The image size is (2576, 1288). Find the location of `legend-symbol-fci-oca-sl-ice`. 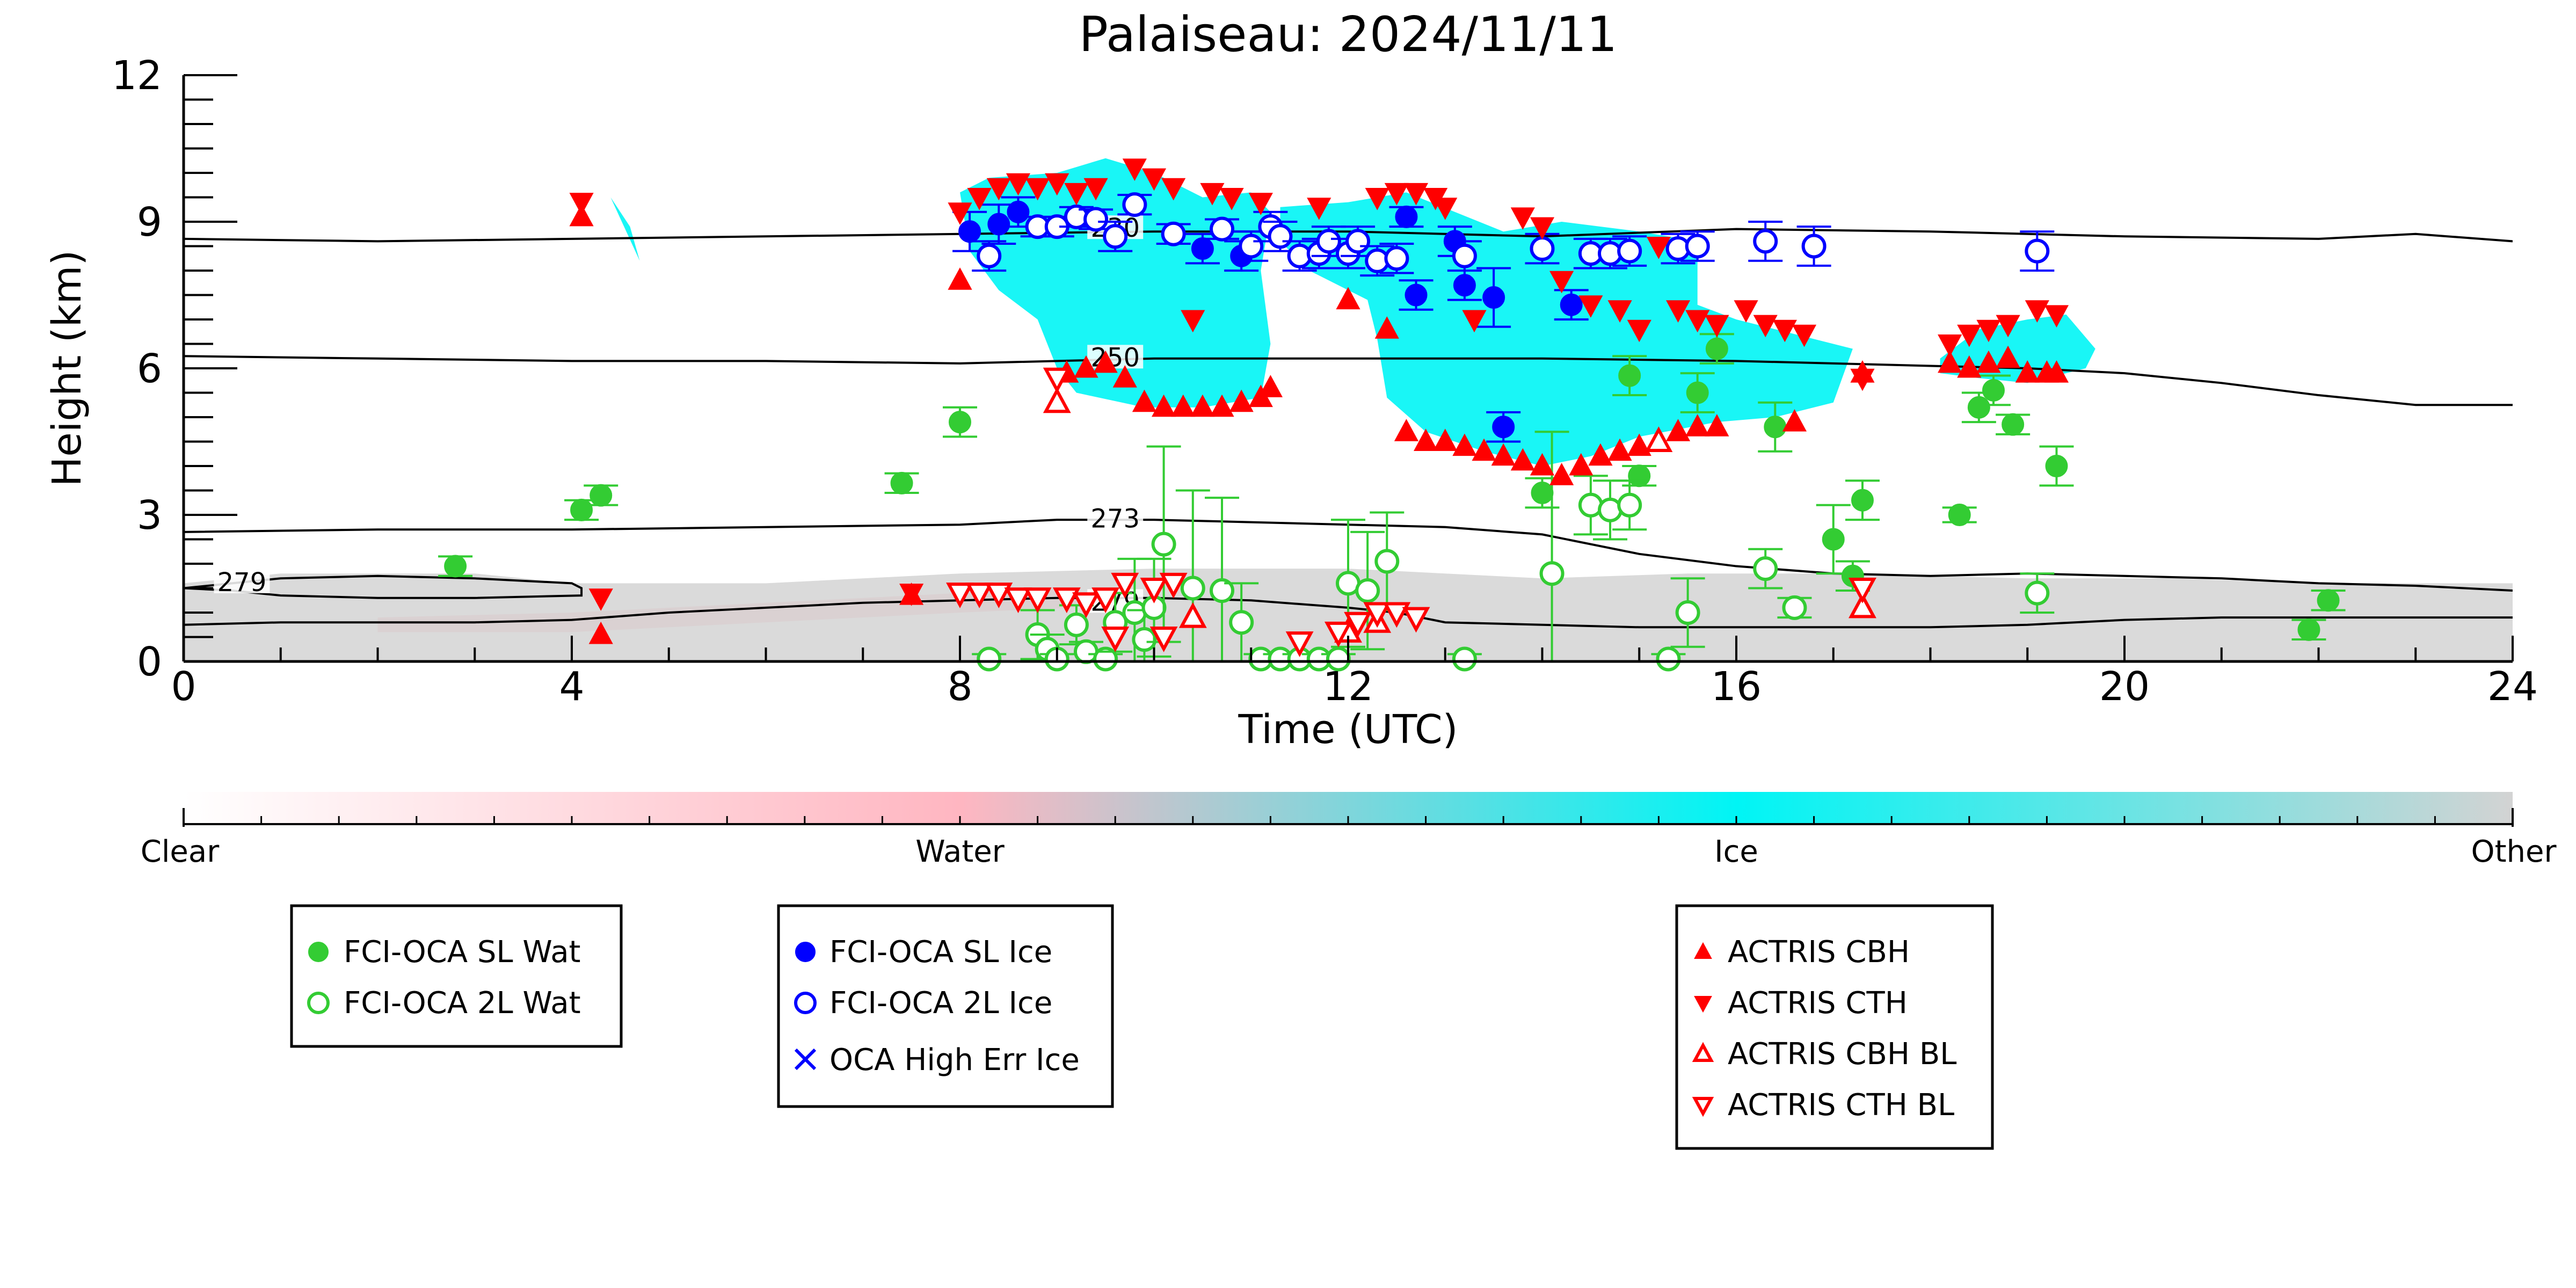

legend-symbol-fci-oca-sl-ice is located at coordinates (805, 952).